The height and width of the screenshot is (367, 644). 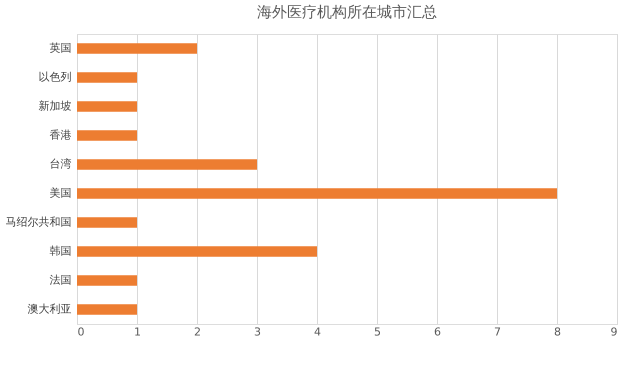 What do you see at coordinates (55, 106) in the screenshot?
I see `y-tick-label: 新加坡` at bounding box center [55, 106].